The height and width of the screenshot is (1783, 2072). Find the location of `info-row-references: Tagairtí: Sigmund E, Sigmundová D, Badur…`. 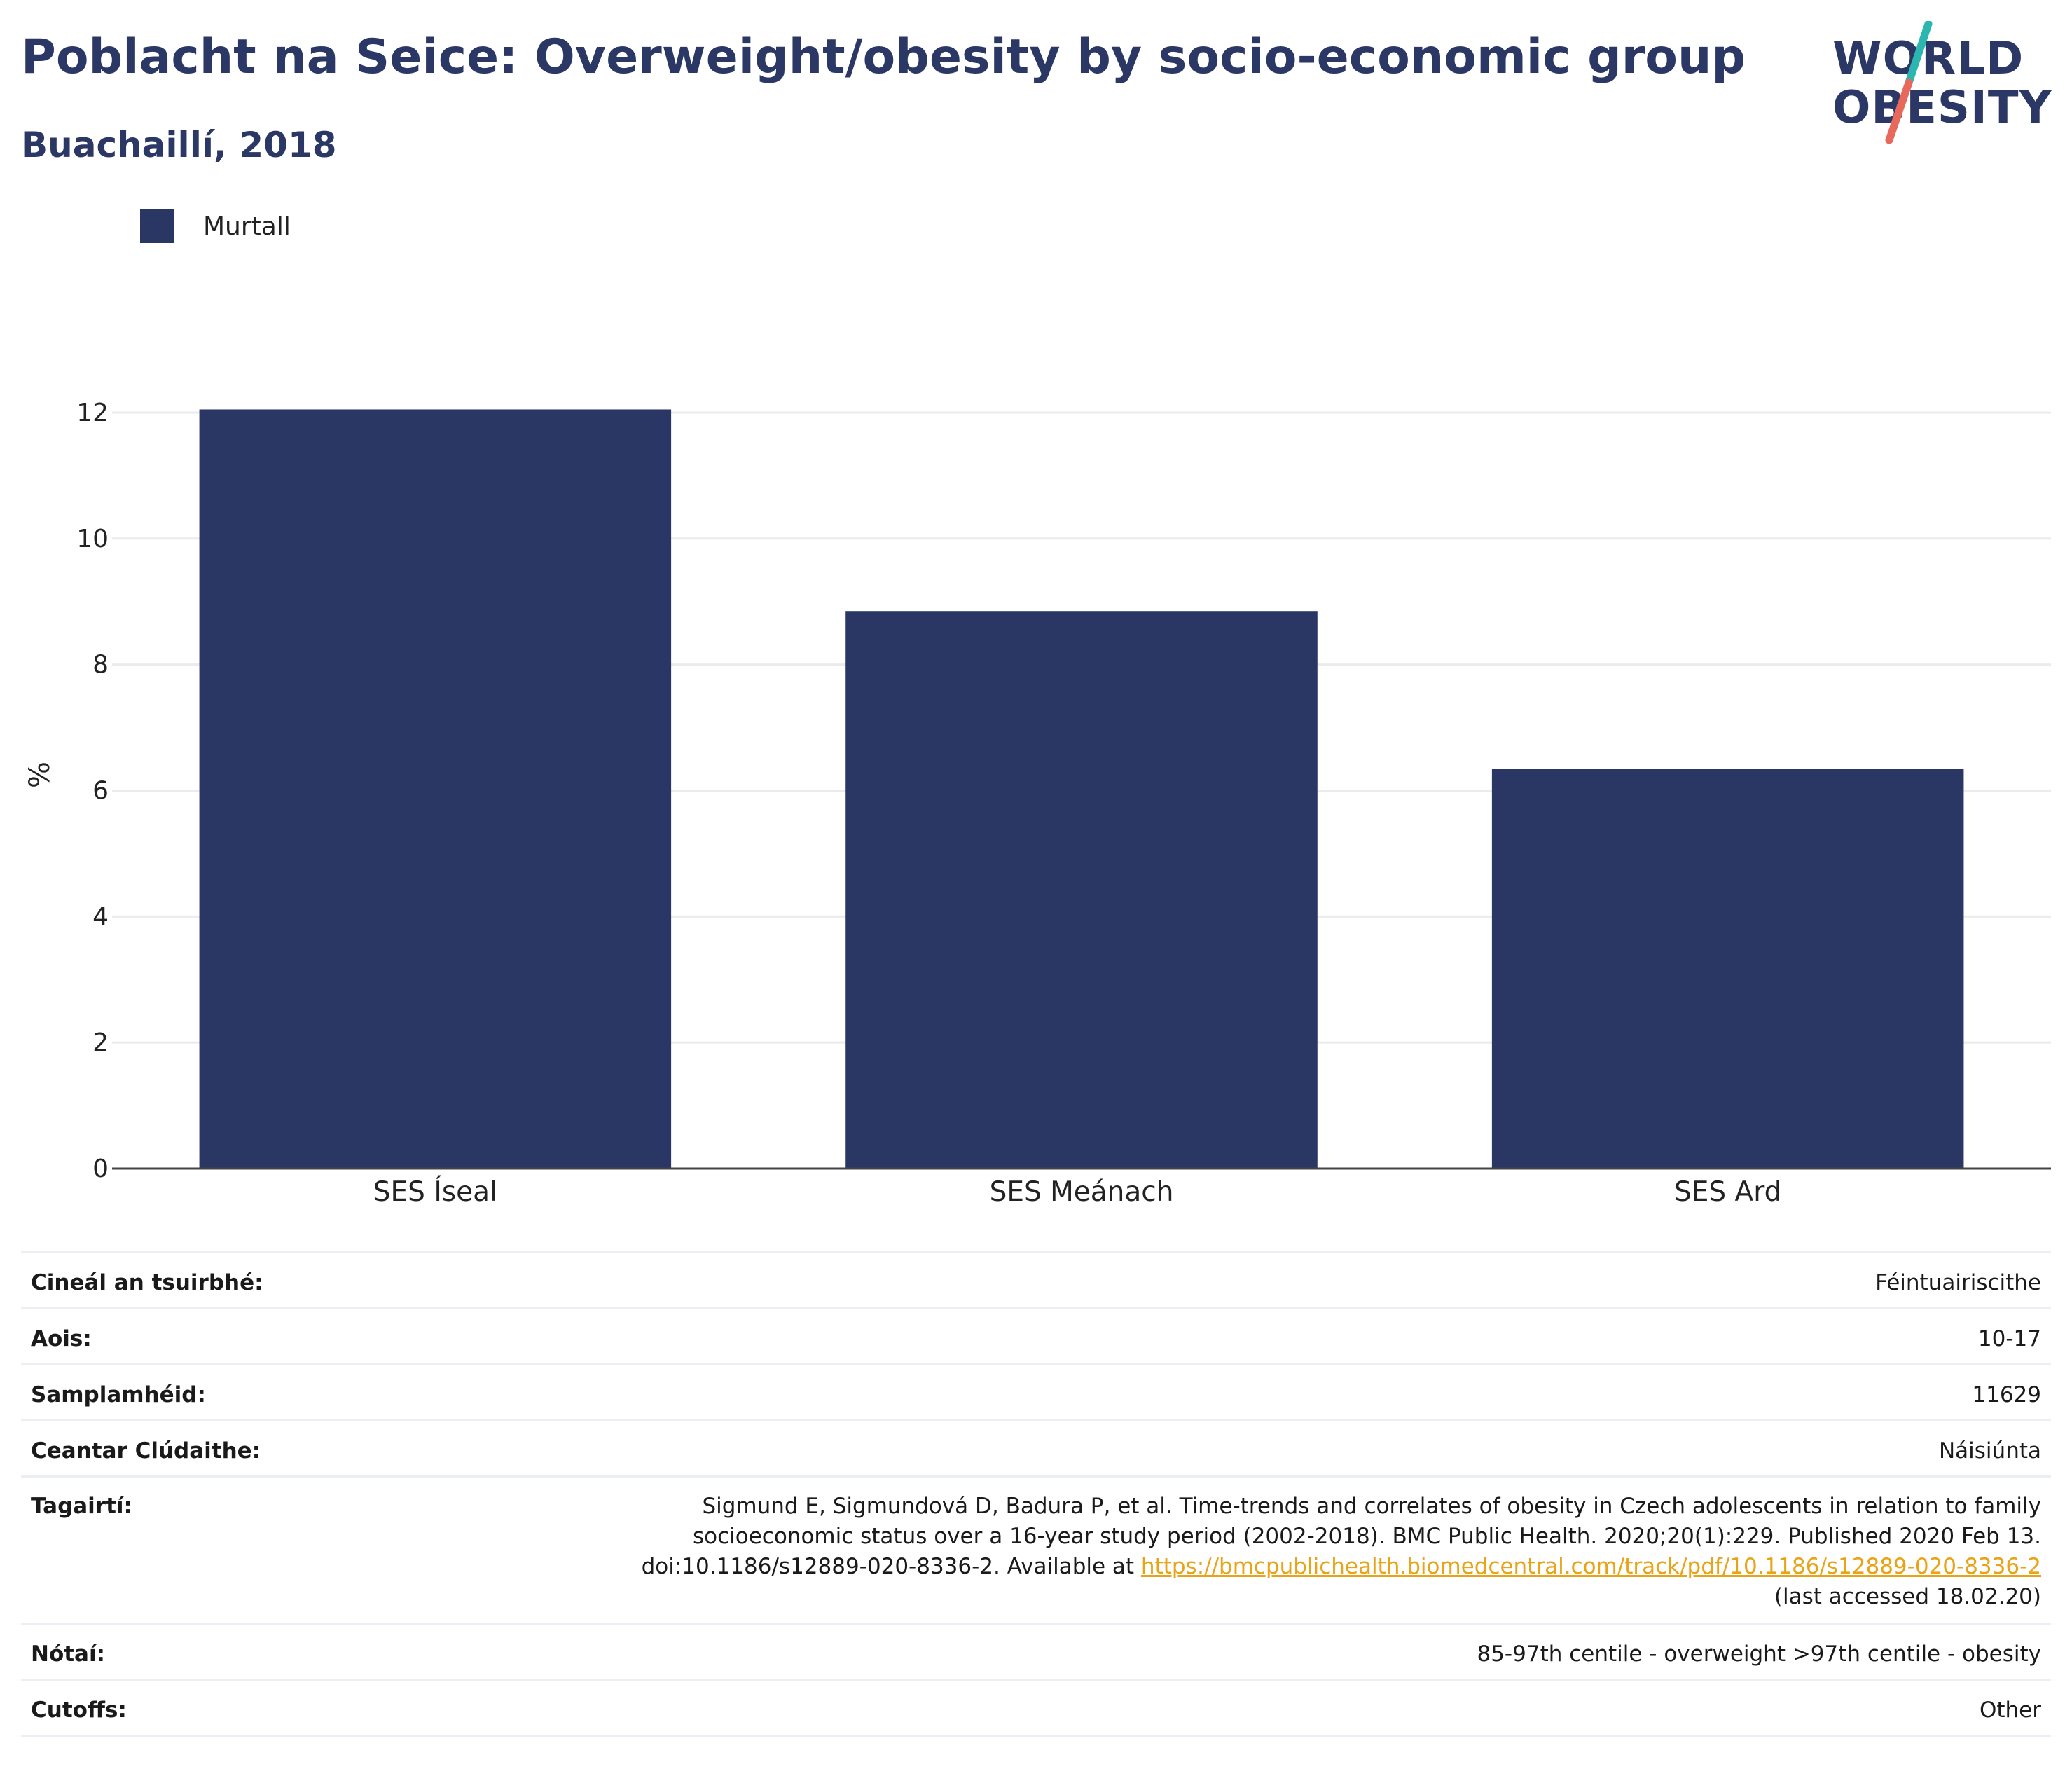

info-row-references: Tagairtí: Sigmund E, Sigmundová D, Badur… is located at coordinates (1036, 1549).